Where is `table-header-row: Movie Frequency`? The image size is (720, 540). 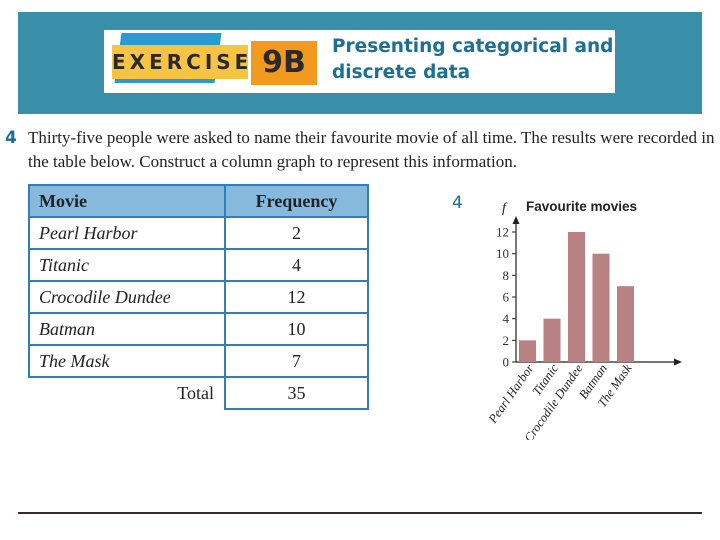 table-header-row: Movie Frequency is located at coordinates (198, 201).